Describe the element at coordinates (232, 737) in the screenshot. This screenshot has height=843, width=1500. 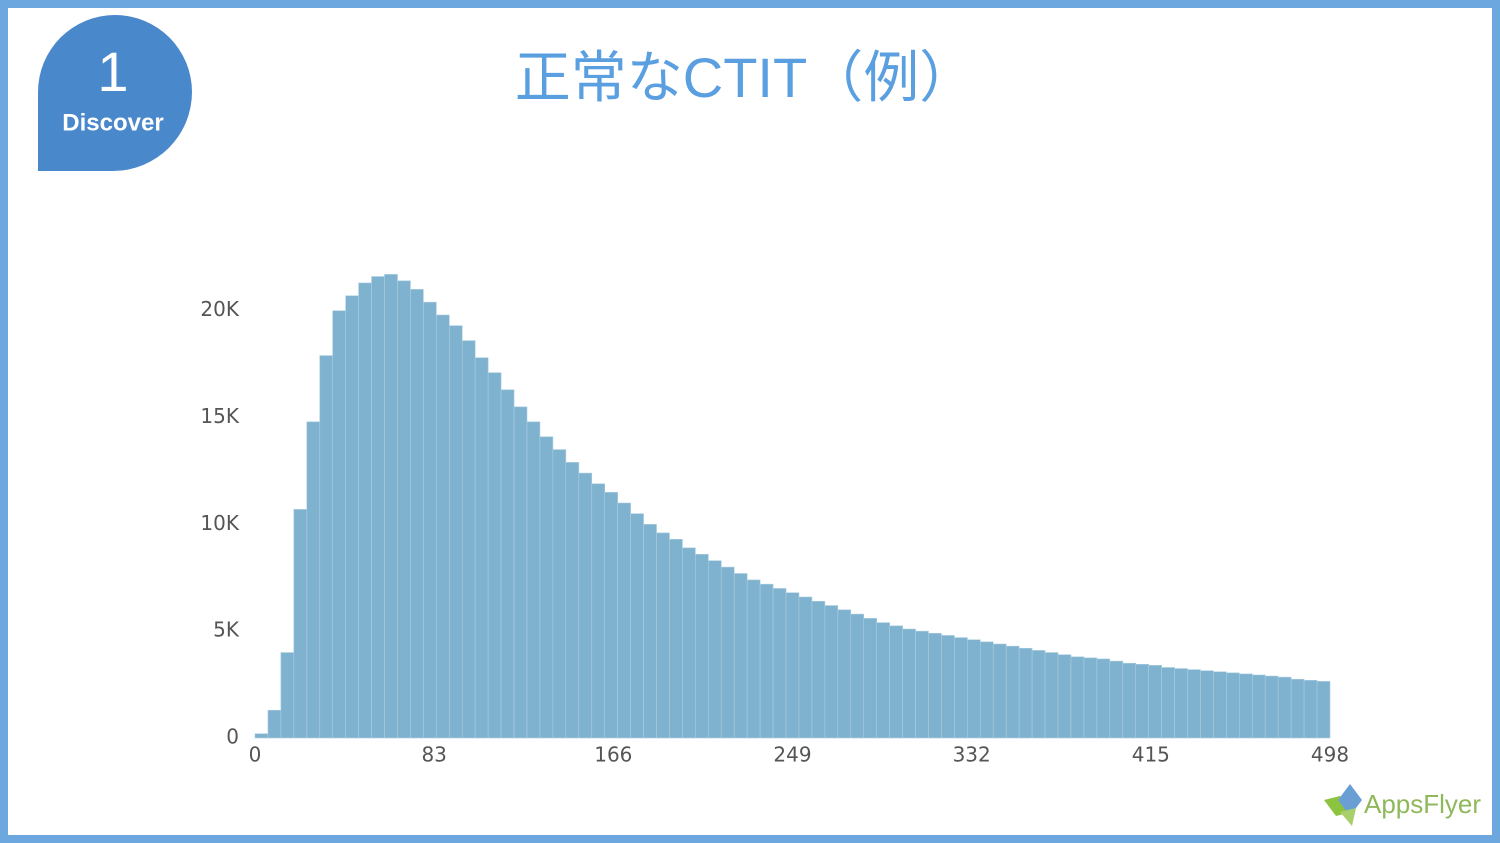
I see `y-tick-label: 0` at that location.